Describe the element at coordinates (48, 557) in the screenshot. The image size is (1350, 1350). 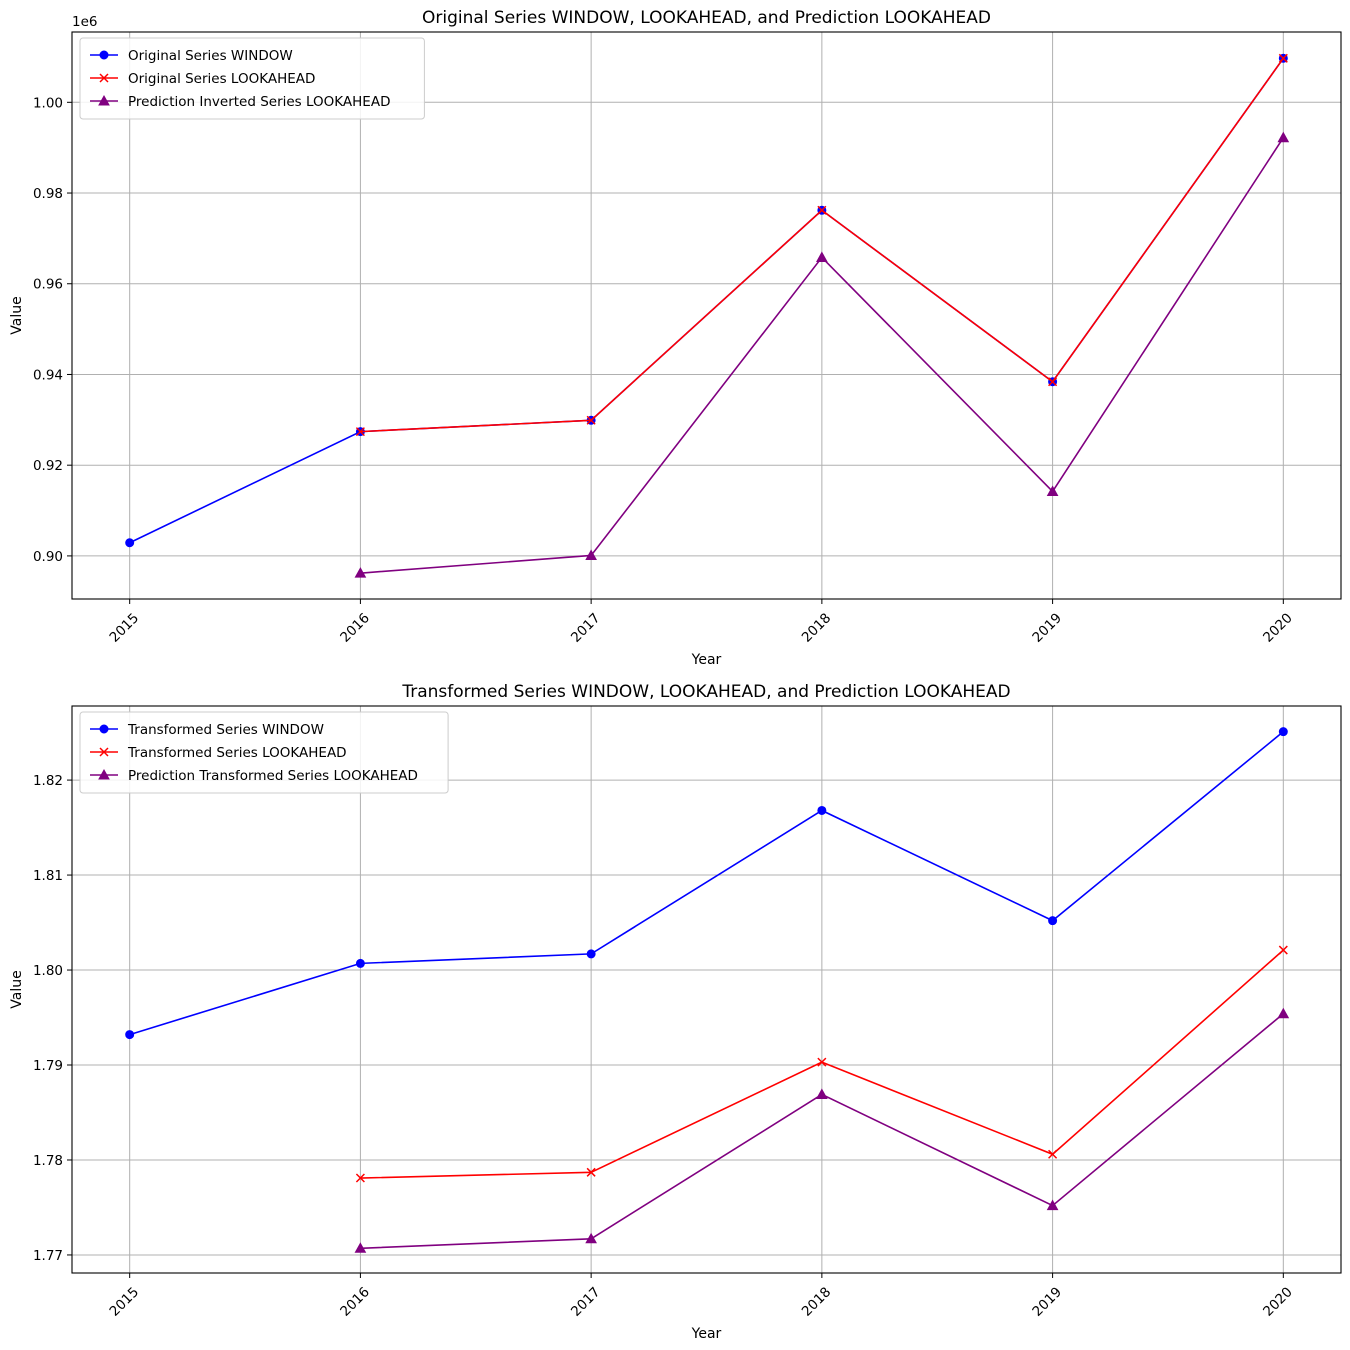
I see `y-tick-label: 0.90` at that location.